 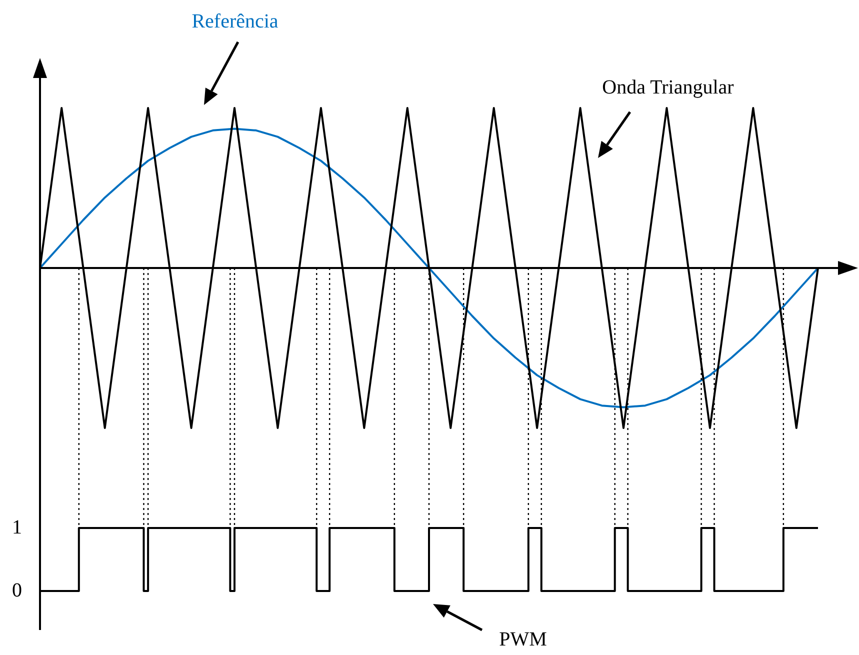 I want to click on series-label: Onda Triangular, so click(x=668, y=87).